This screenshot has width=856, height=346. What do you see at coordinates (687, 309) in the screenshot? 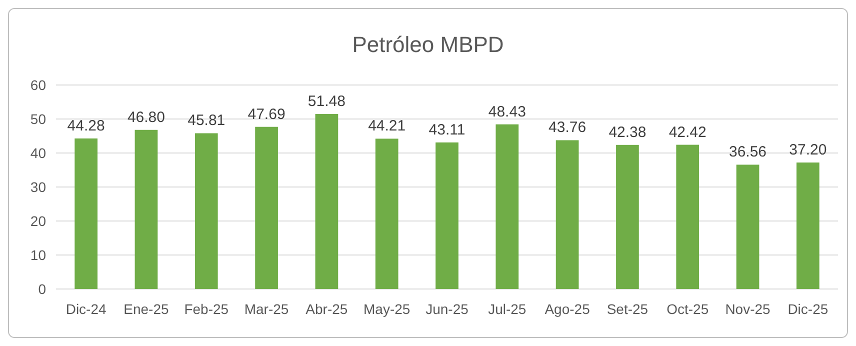
I see `x-tick-label: Oct-25` at bounding box center [687, 309].